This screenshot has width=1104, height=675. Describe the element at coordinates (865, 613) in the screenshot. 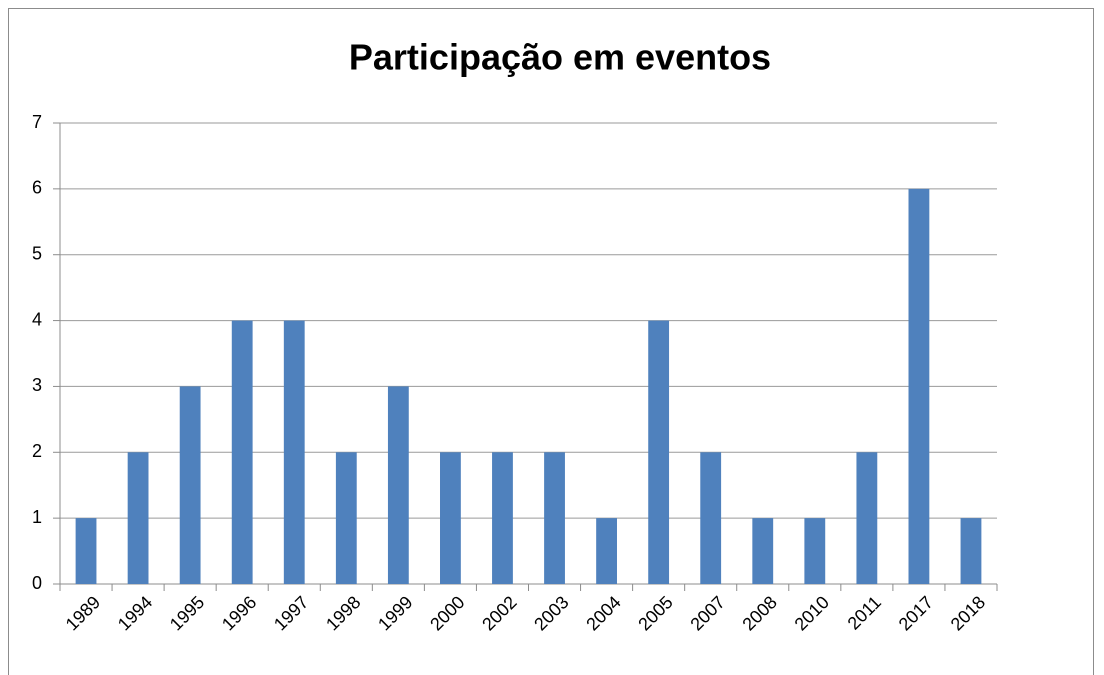

I see `x-tick-label: 2011` at that location.